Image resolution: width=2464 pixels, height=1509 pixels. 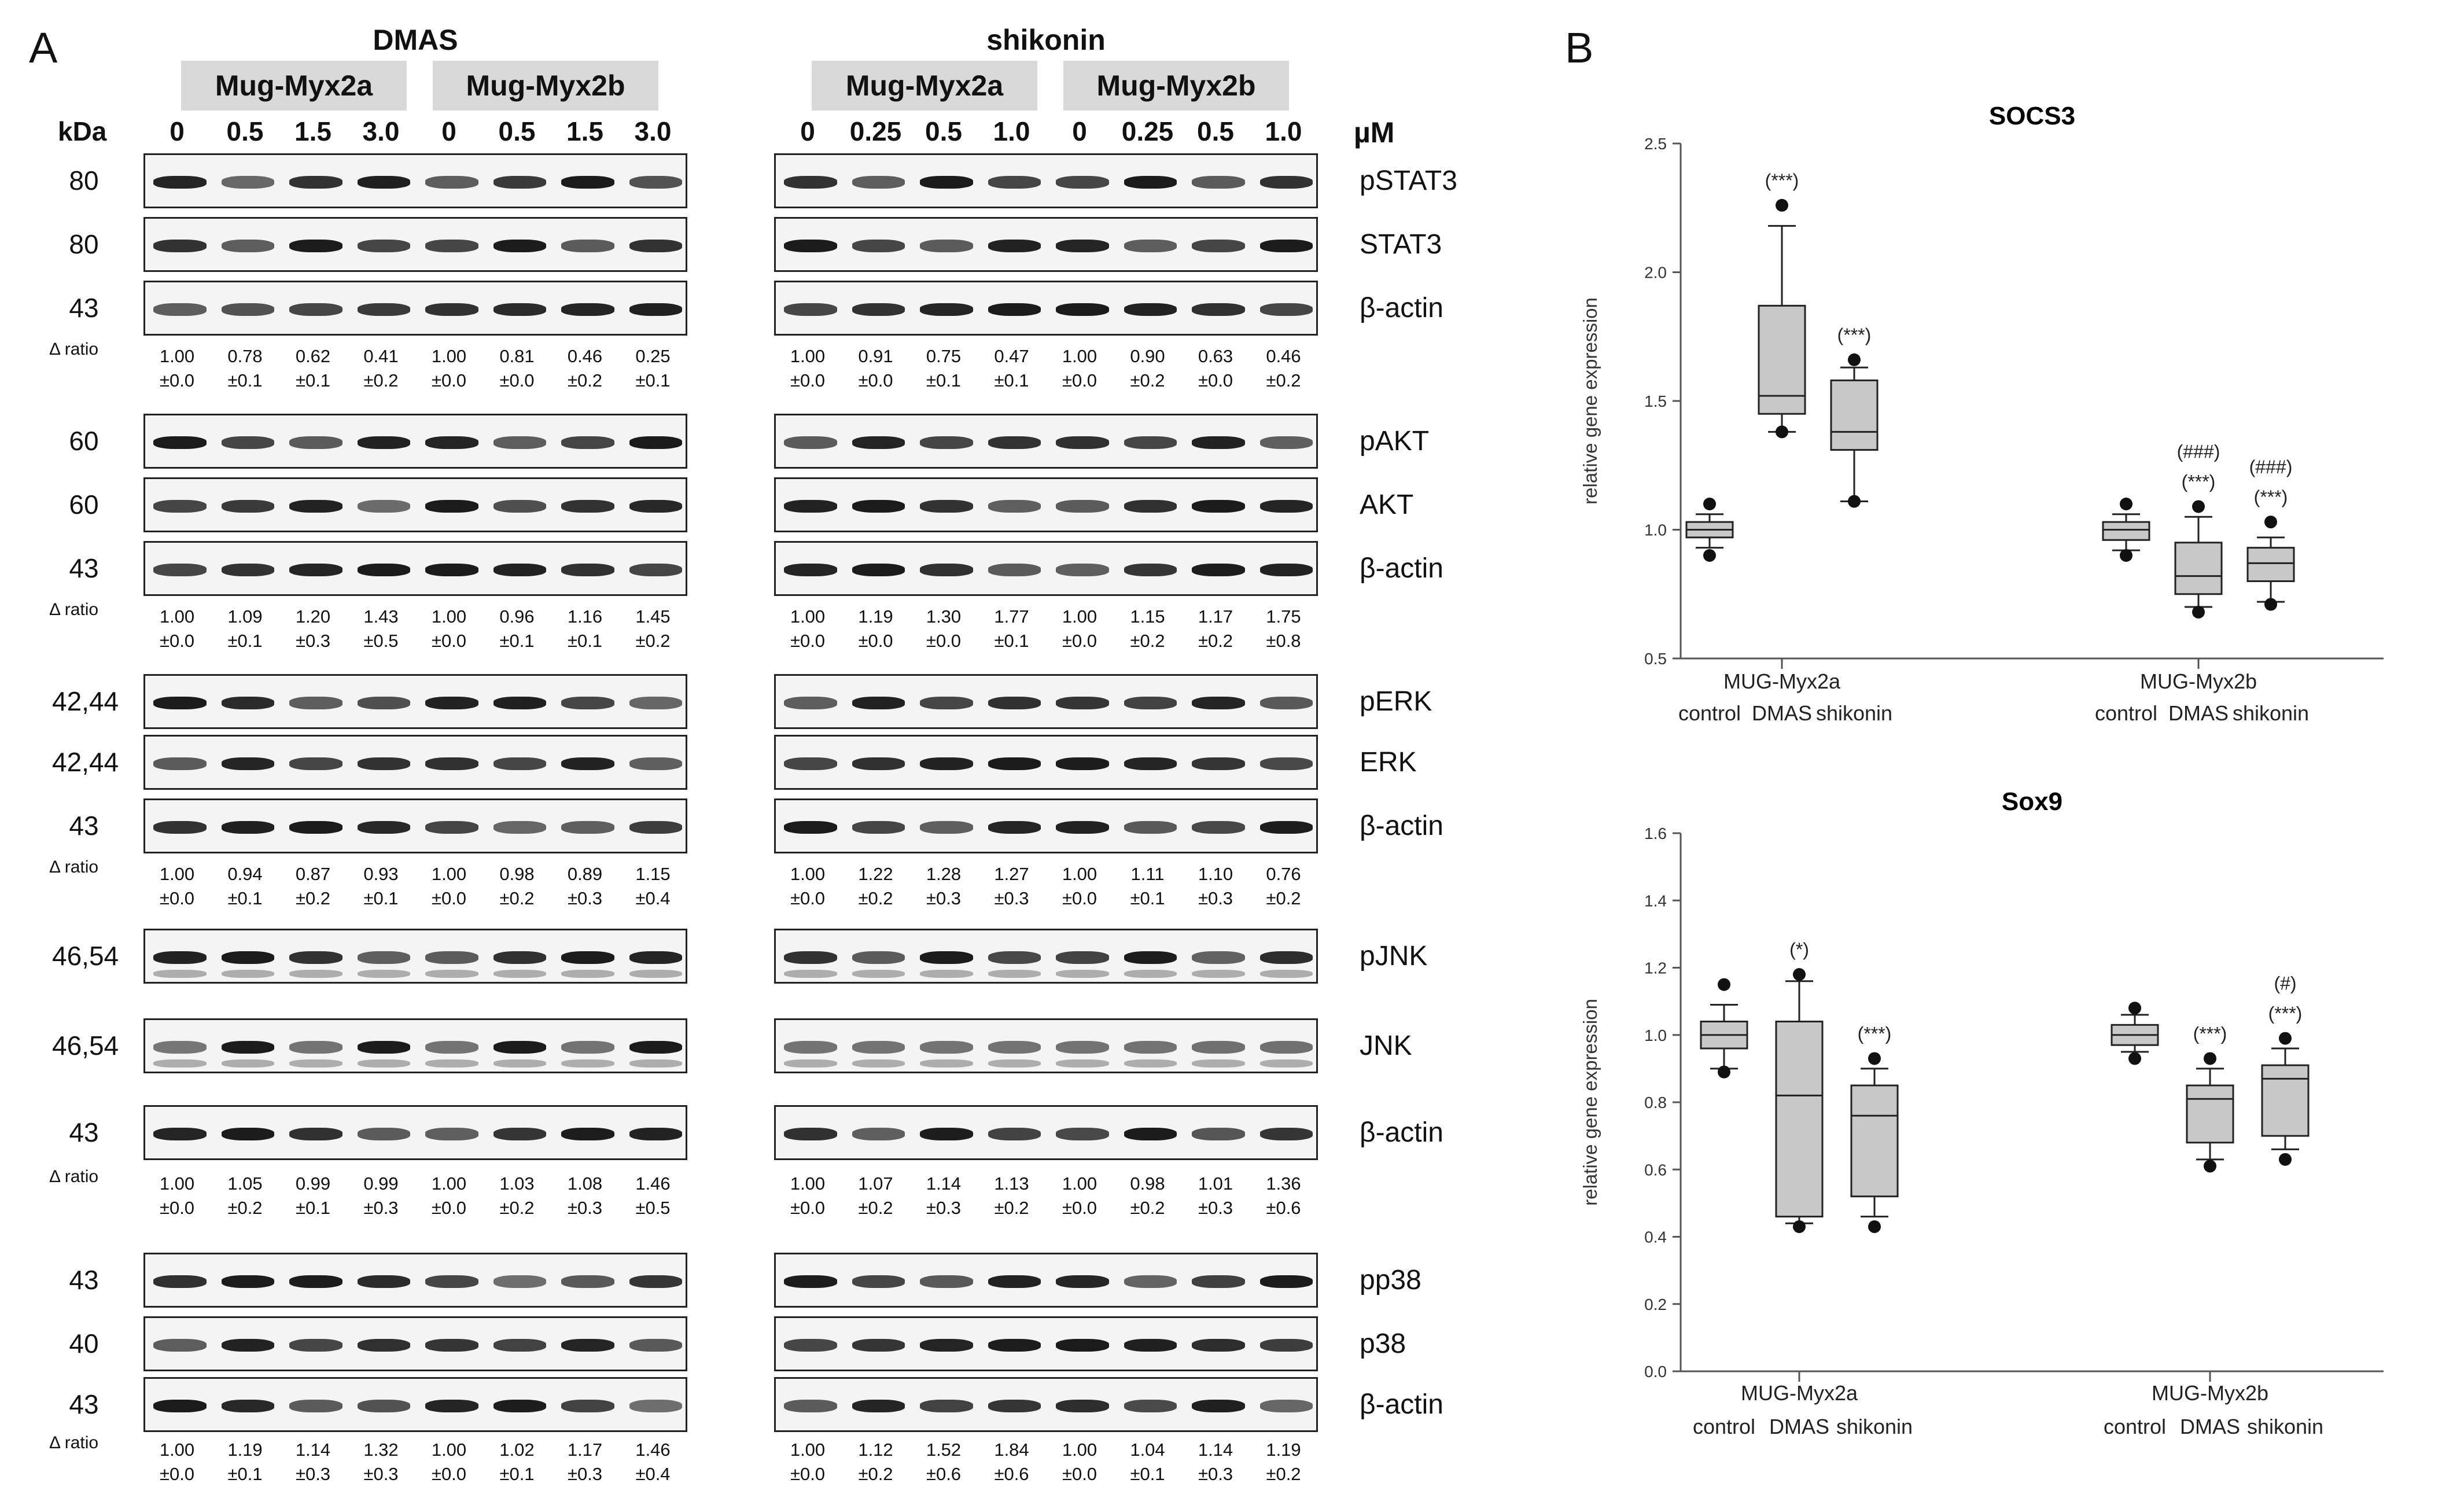 I want to click on y-tick-label: 0.5, so click(x=1655, y=659).